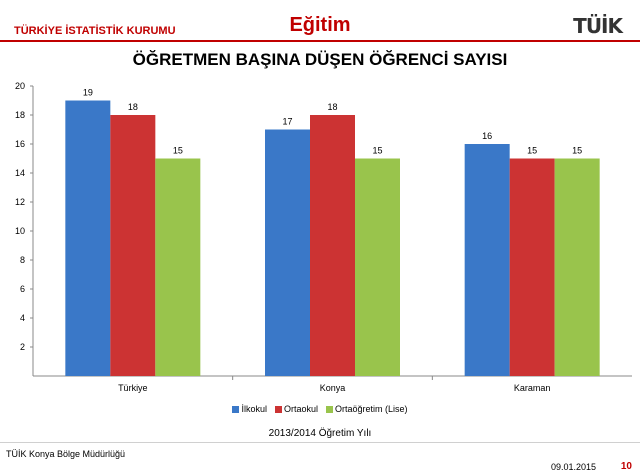 The width and height of the screenshot is (640, 472). Describe the element at coordinates (320, 409) in the screenshot. I see `chart-legend: İlkokul Ortaokul Ortaöğretim (Lise)` at that location.